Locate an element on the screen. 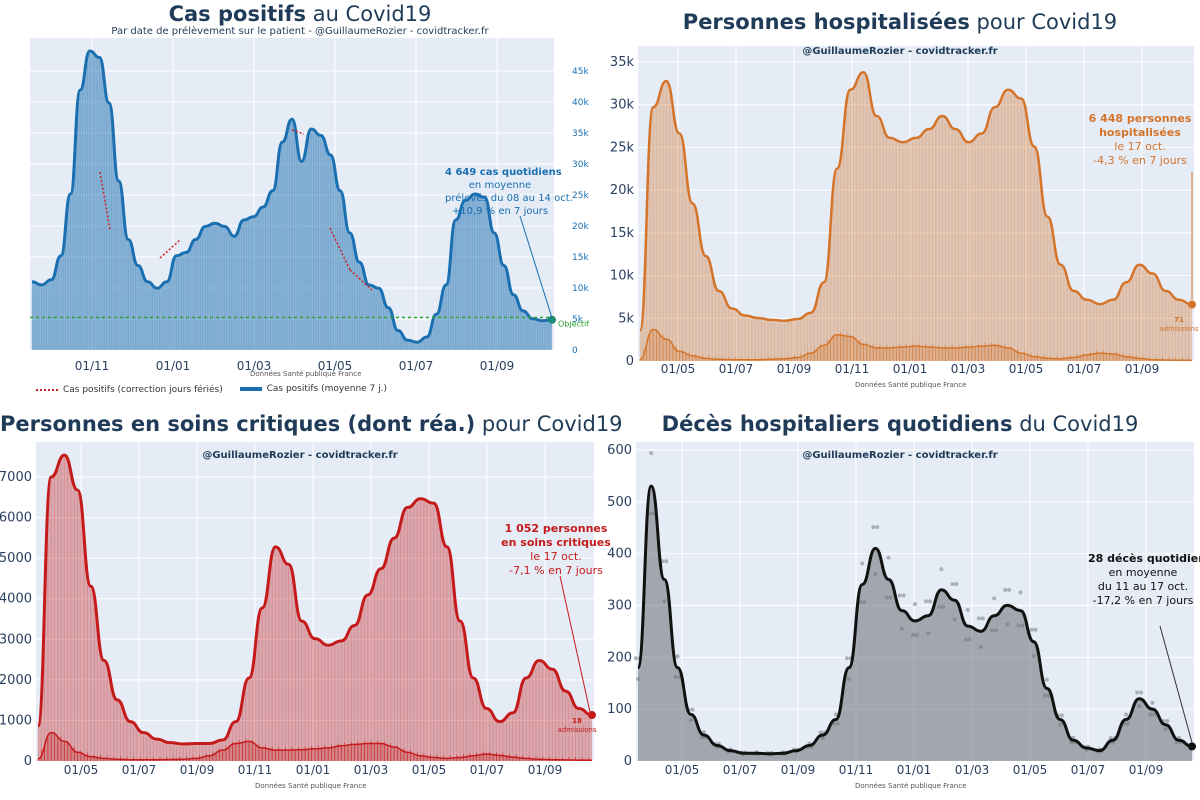 The width and height of the screenshot is (1200, 800). x-tick-label: 01/11 is located at coordinates (852, 369).